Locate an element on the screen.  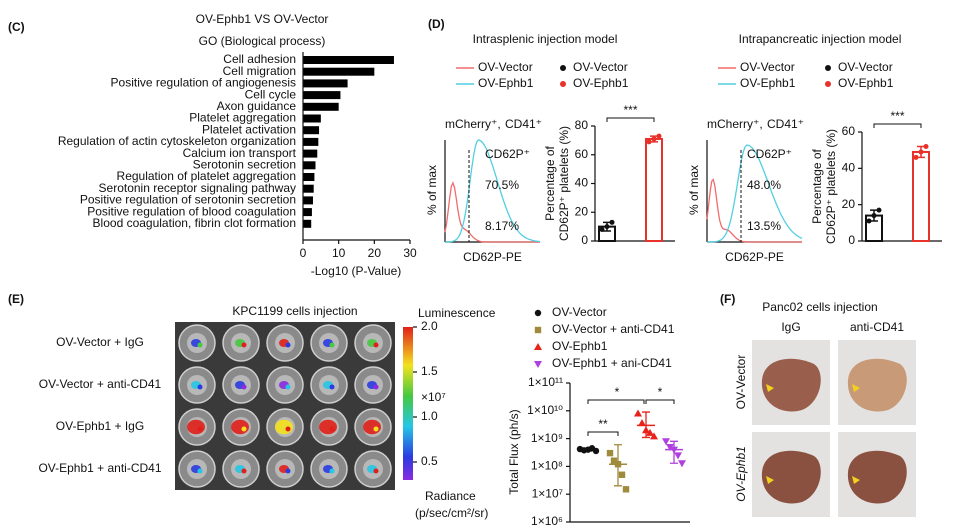
y-tick-label: Platelet activation is located at coordinates (249, 129).